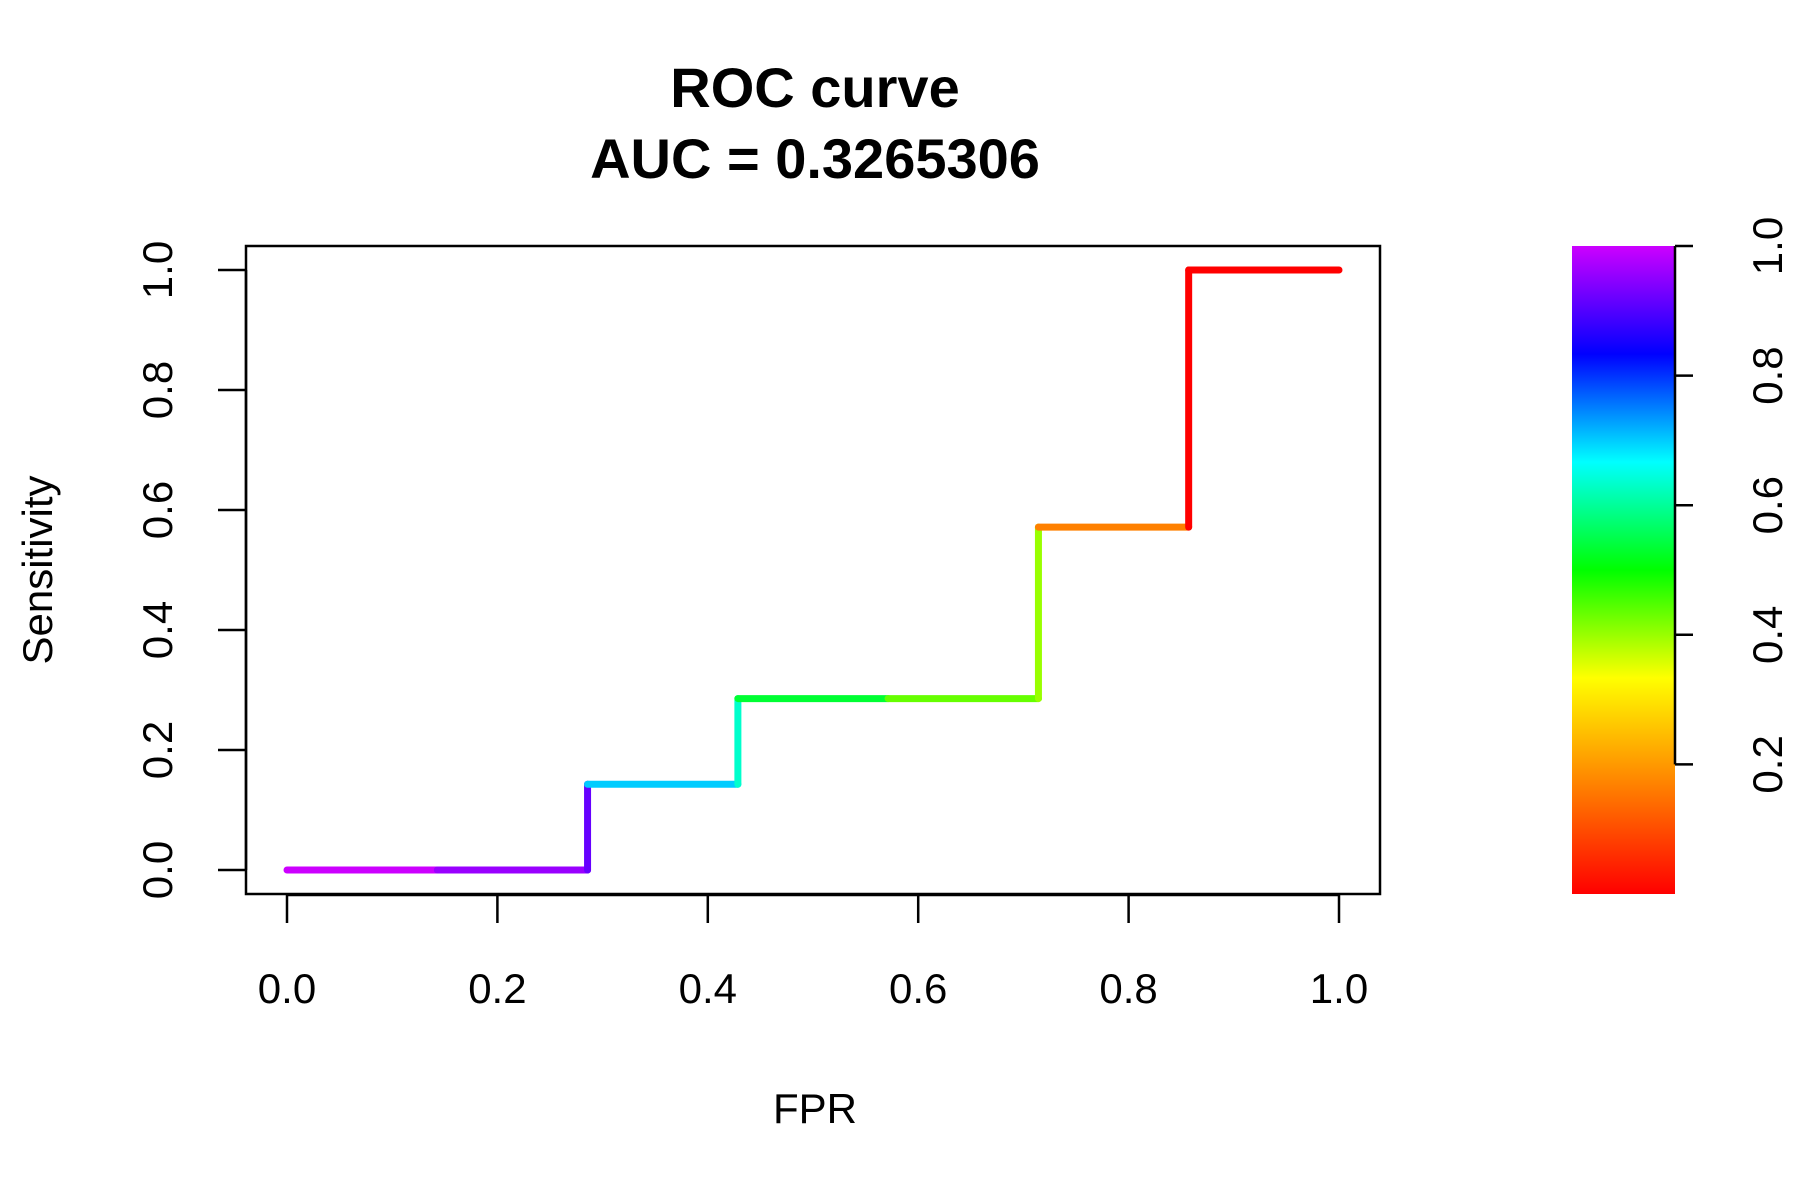  I want to click on y-tick-label: 0.0, so click(157, 870).